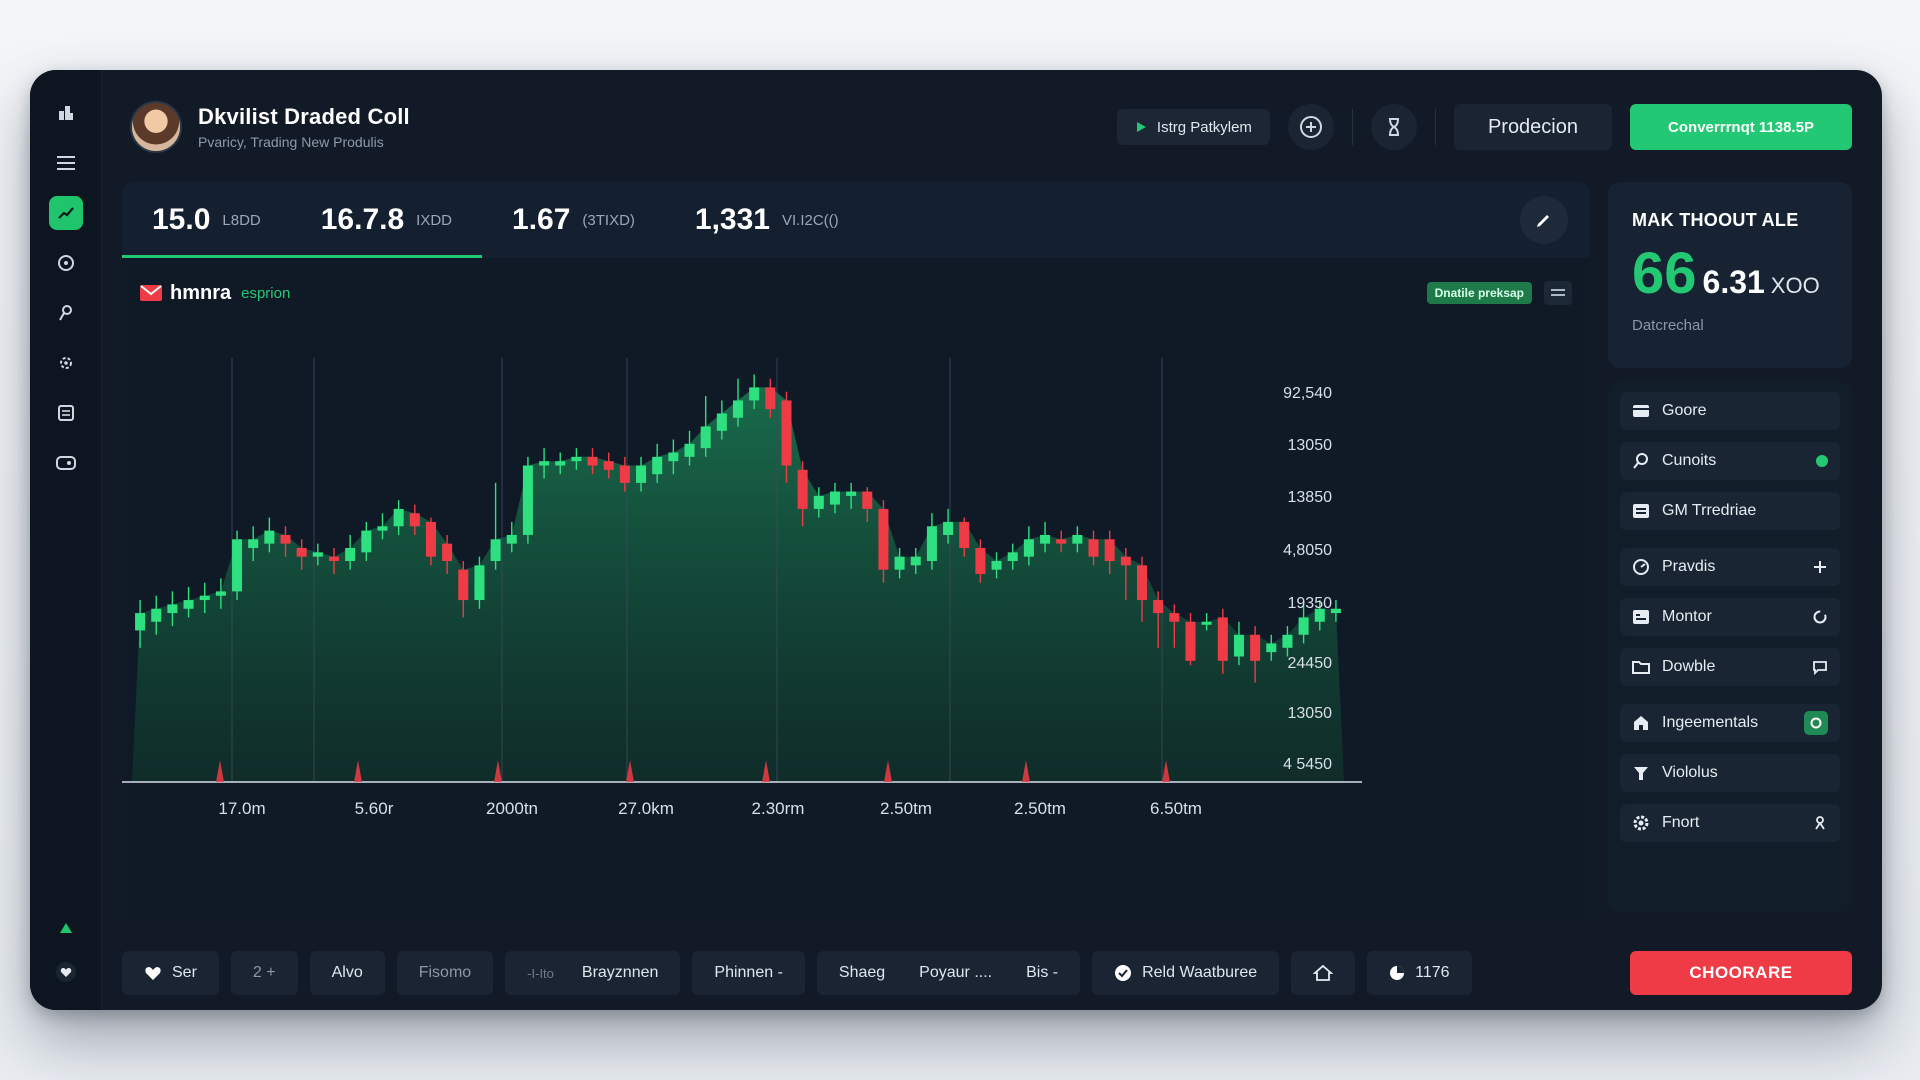  What do you see at coordinates (66, 363) in the screenshot?
I see `settings-nav-icon` at bounding box center [66, 363].